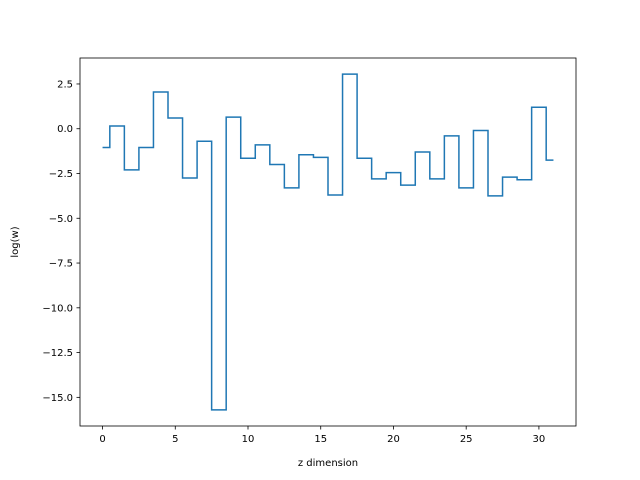 Image resolution: width=640 pixels, height=480 pixels. Describe the element at coordinates (61, 174) in the screenshot. I see `y-tick-label: −2.5` at that location.